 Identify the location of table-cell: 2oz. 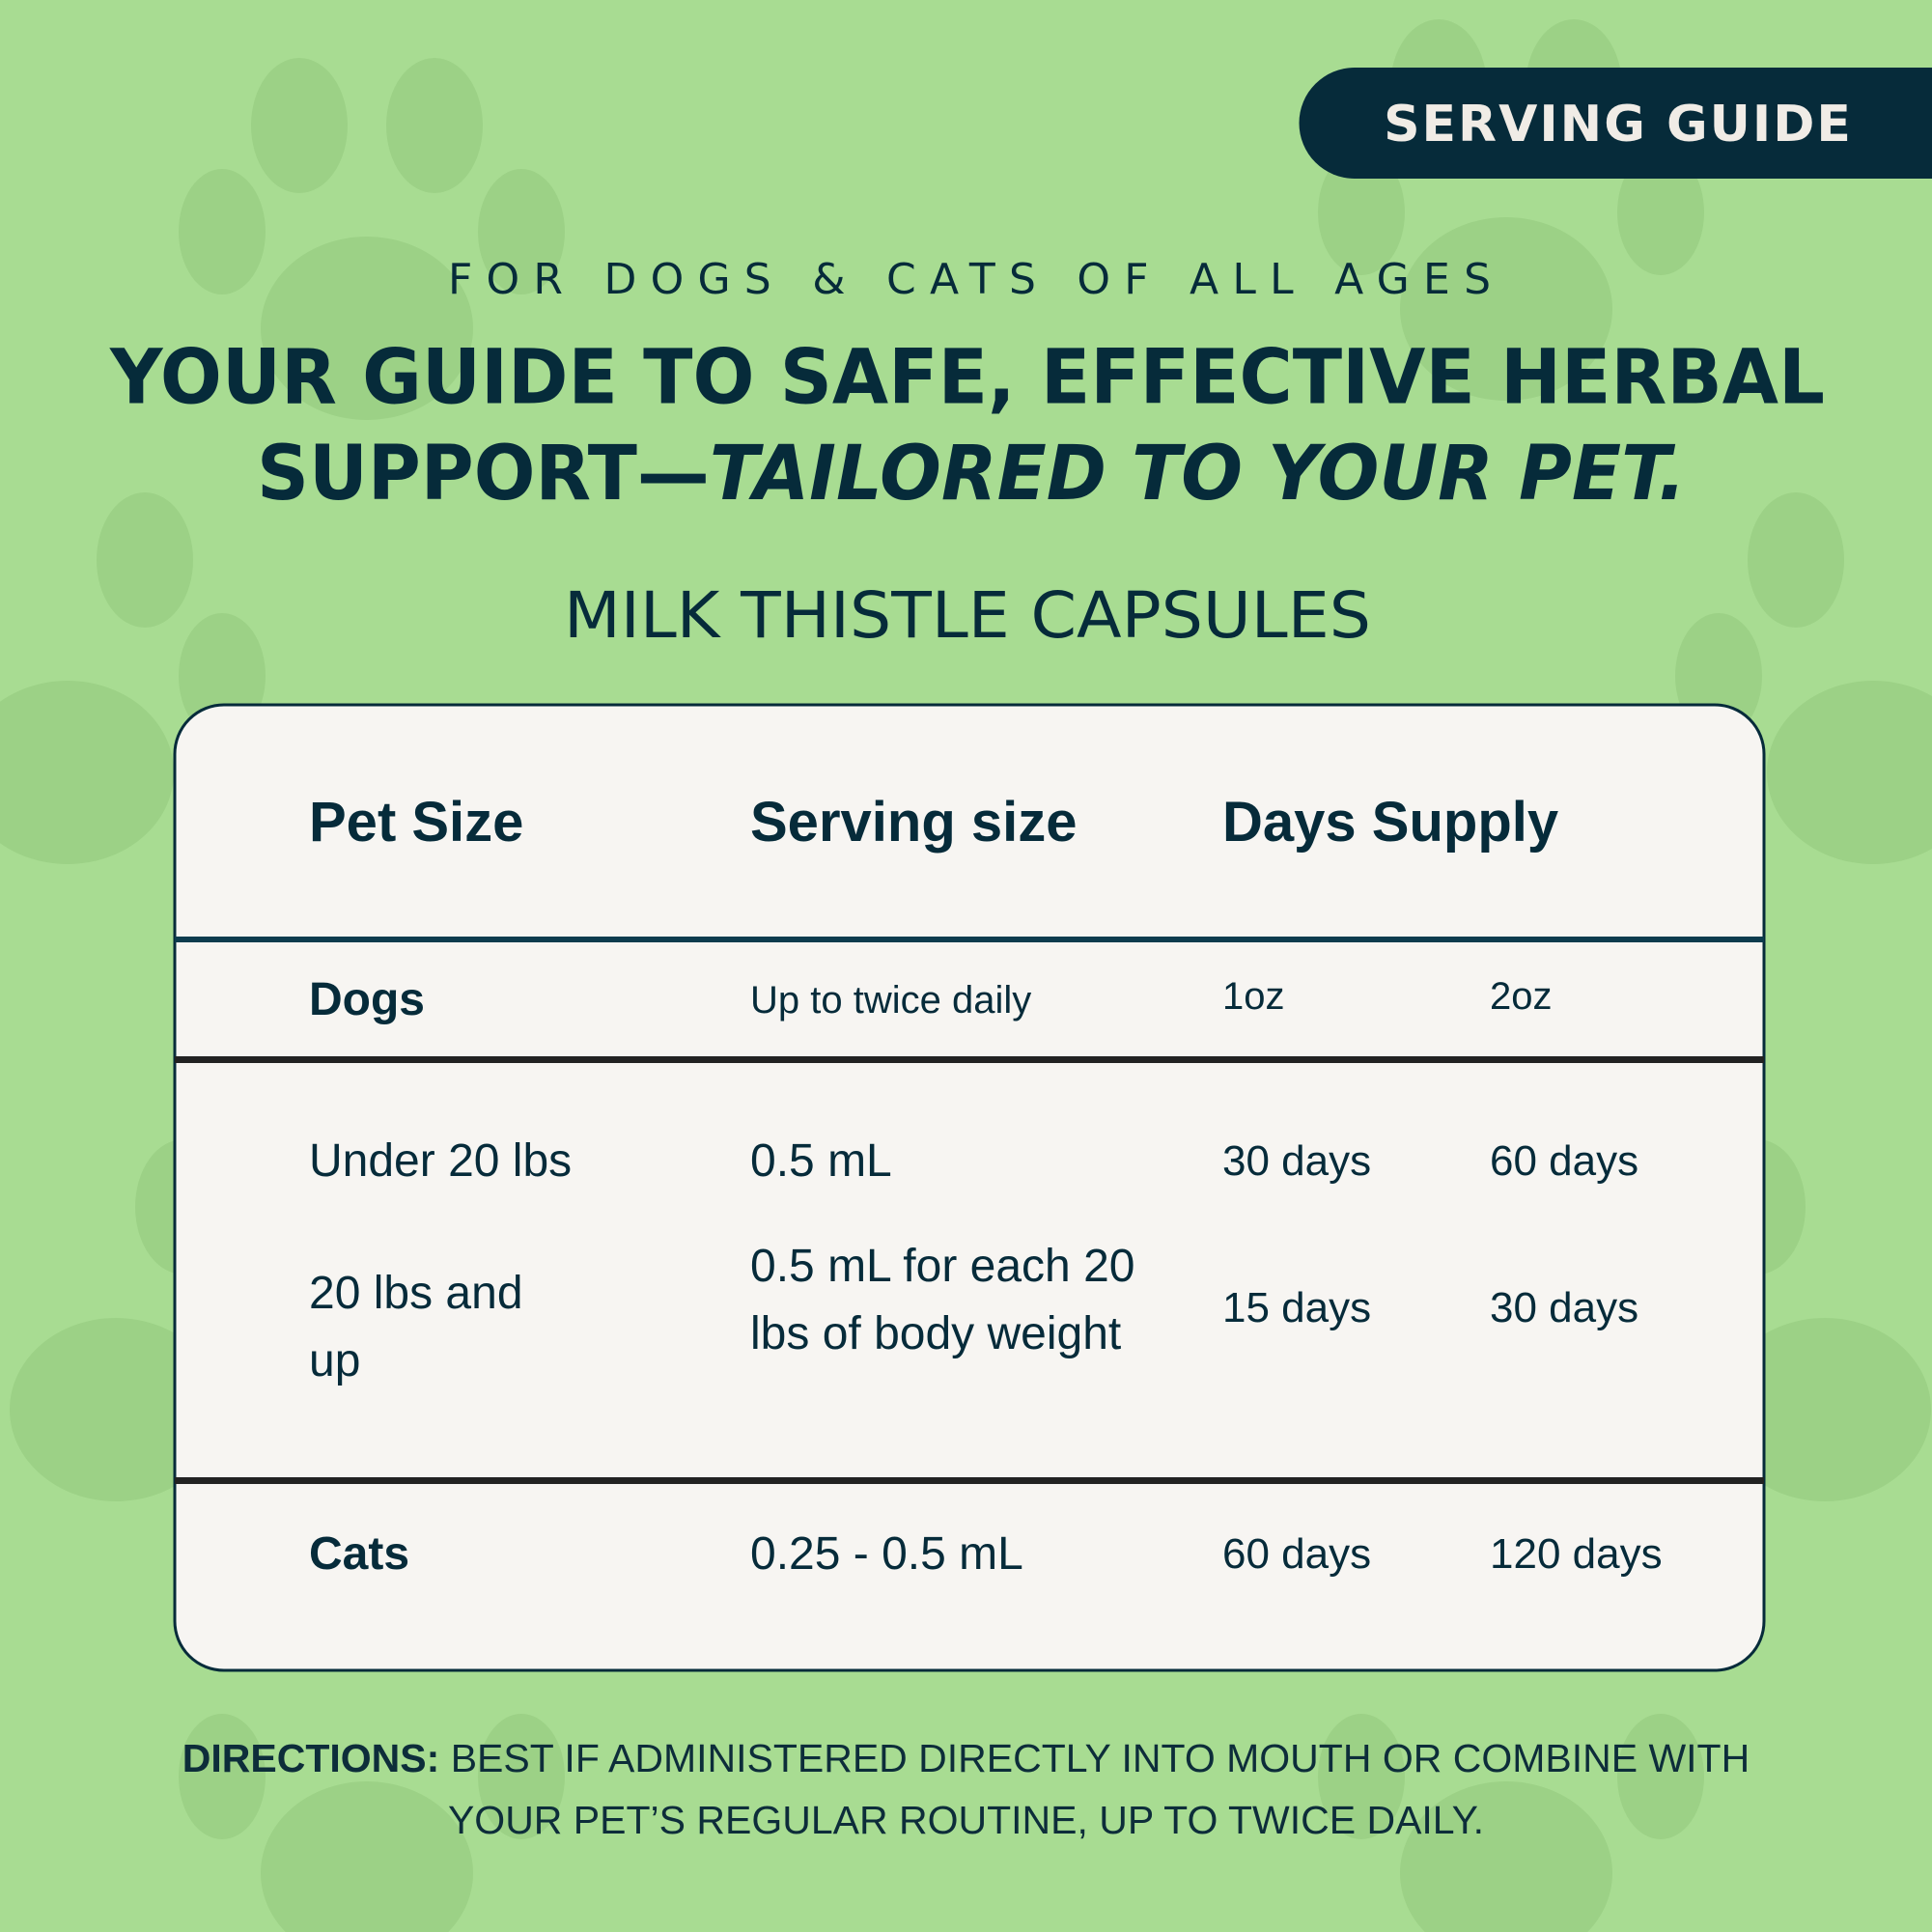
(1522, 997).